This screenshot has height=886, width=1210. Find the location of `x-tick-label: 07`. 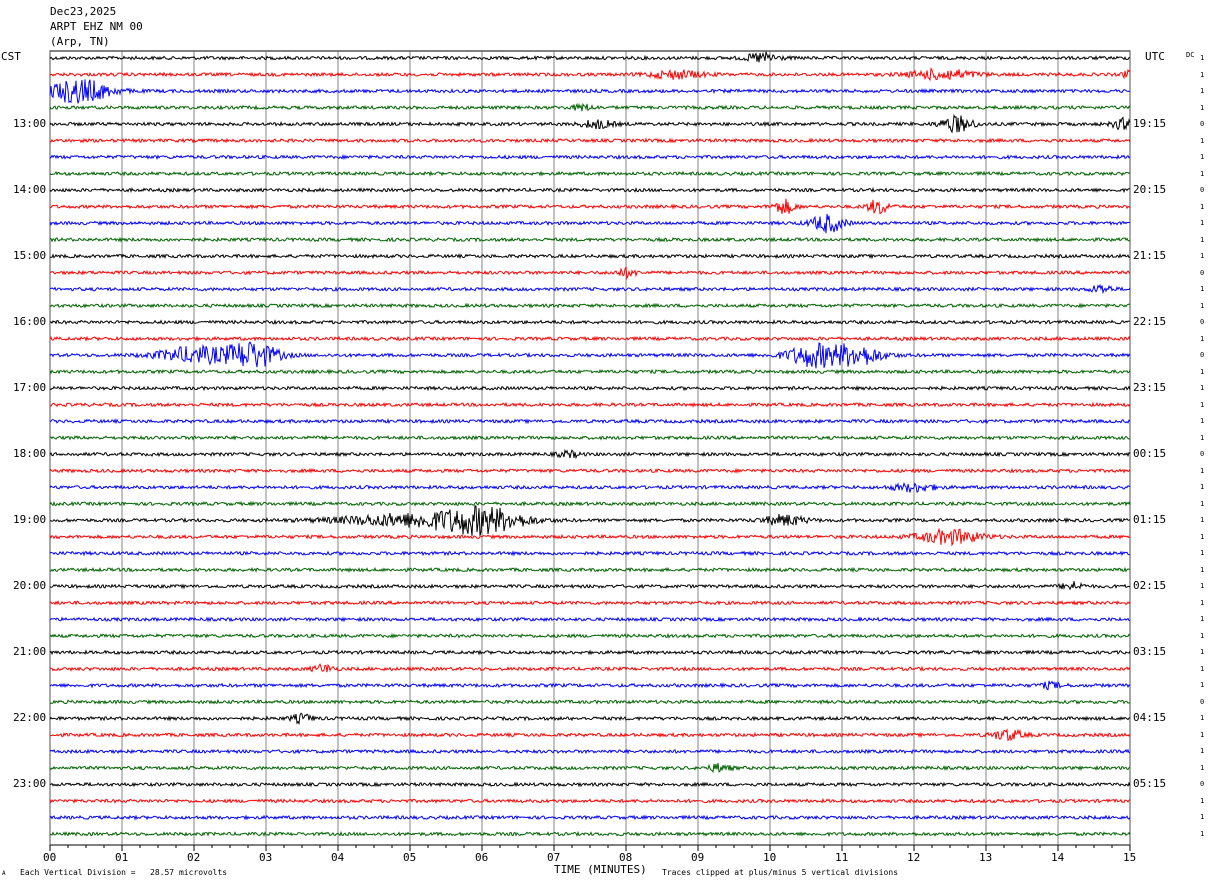

x-tick-label: 07 is located at coordinates (554, 857).